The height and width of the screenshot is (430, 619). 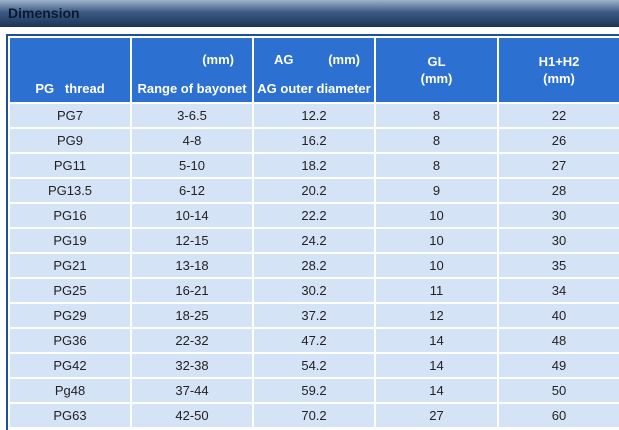 I want to click on table-cell: 6-12, so click(x=192, y=190).